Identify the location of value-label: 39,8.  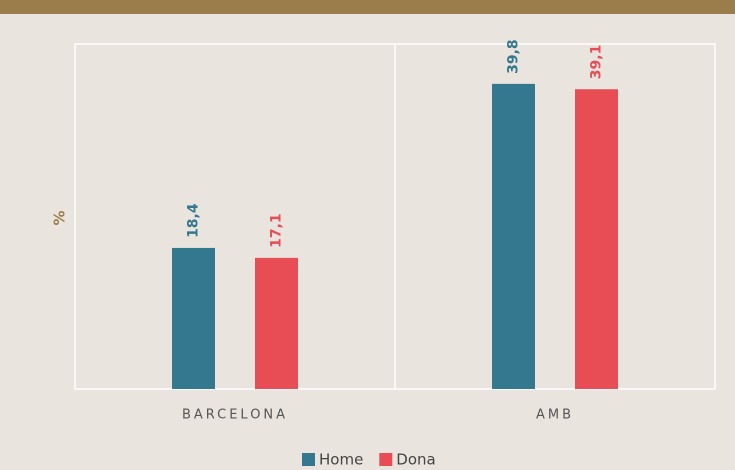
(514, 56).